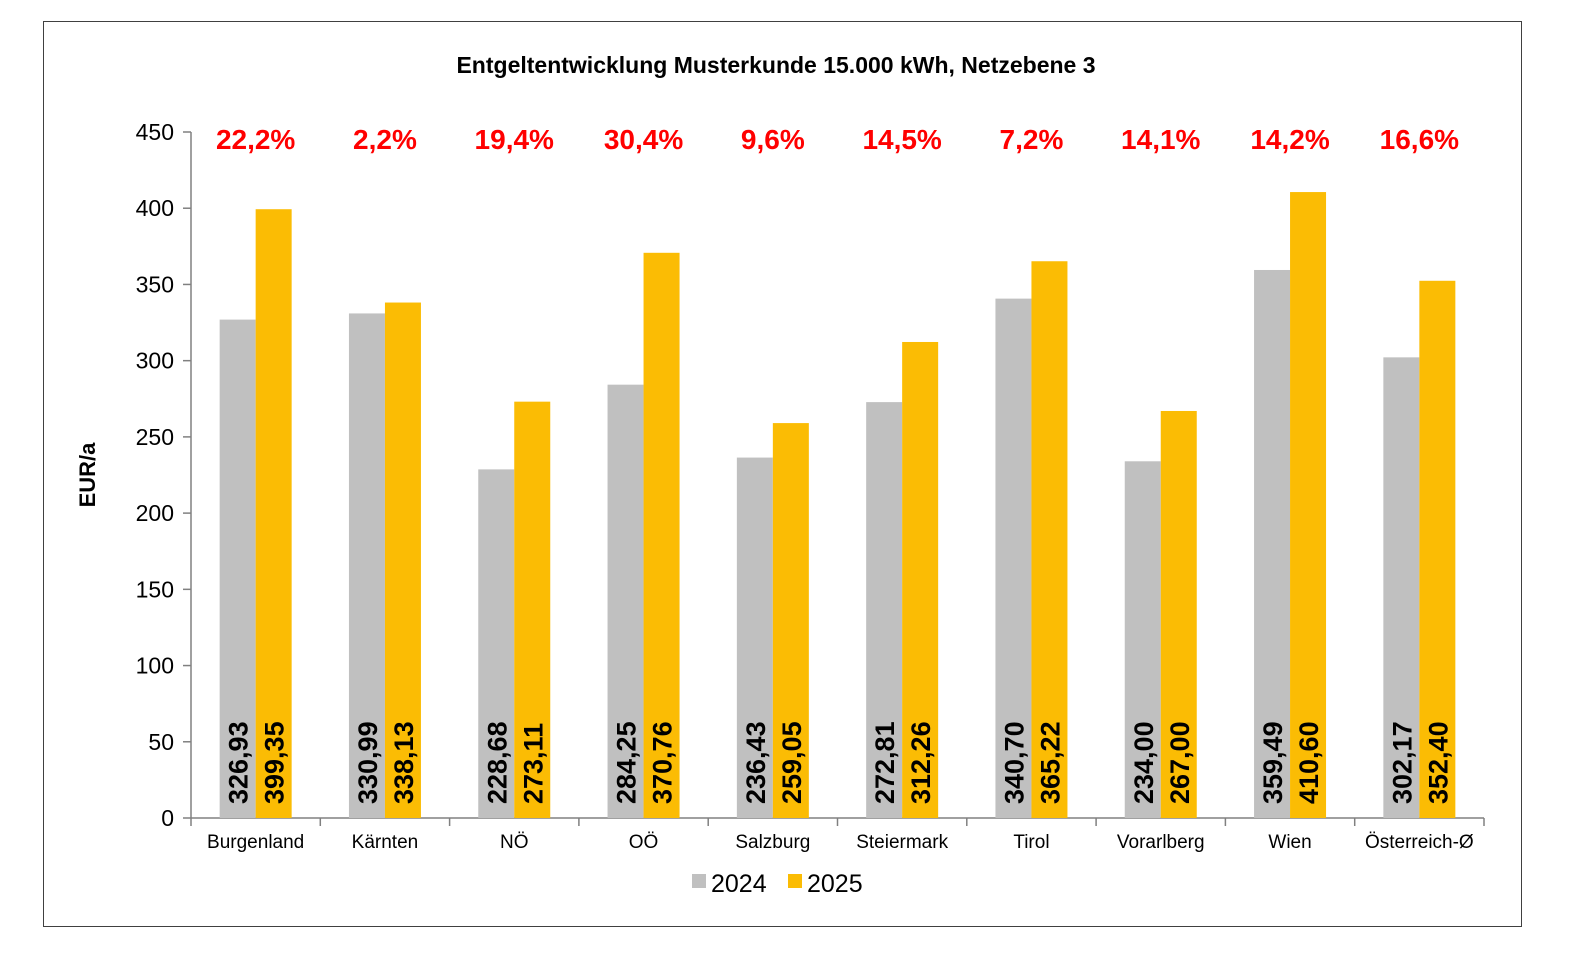 Image resolution: width=1581 pixels, height=956 pixels. I want to click on y-tick-label: 450, so click(155, 132).